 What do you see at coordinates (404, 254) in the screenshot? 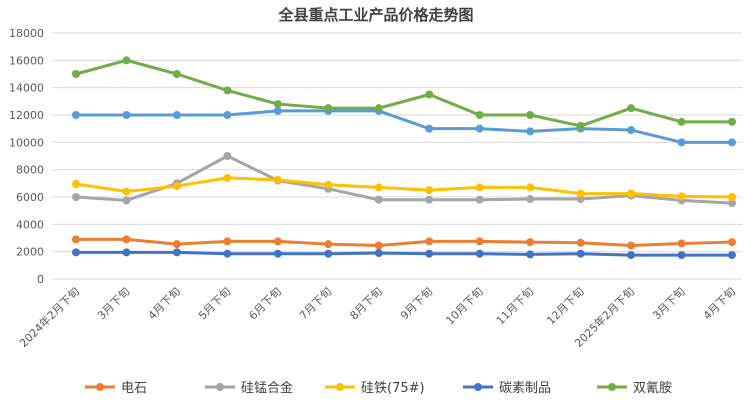
I see `series-碳素制品` at bounding box center [404, 254].